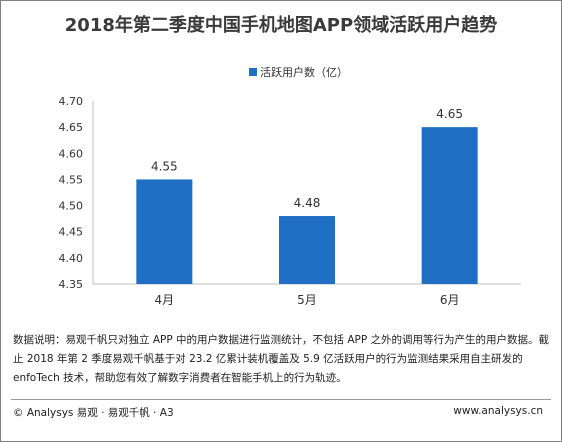  Describe the element at coordinates (71, 232) in the screenshot. I see `y-tick-label: 4.45` at that location.